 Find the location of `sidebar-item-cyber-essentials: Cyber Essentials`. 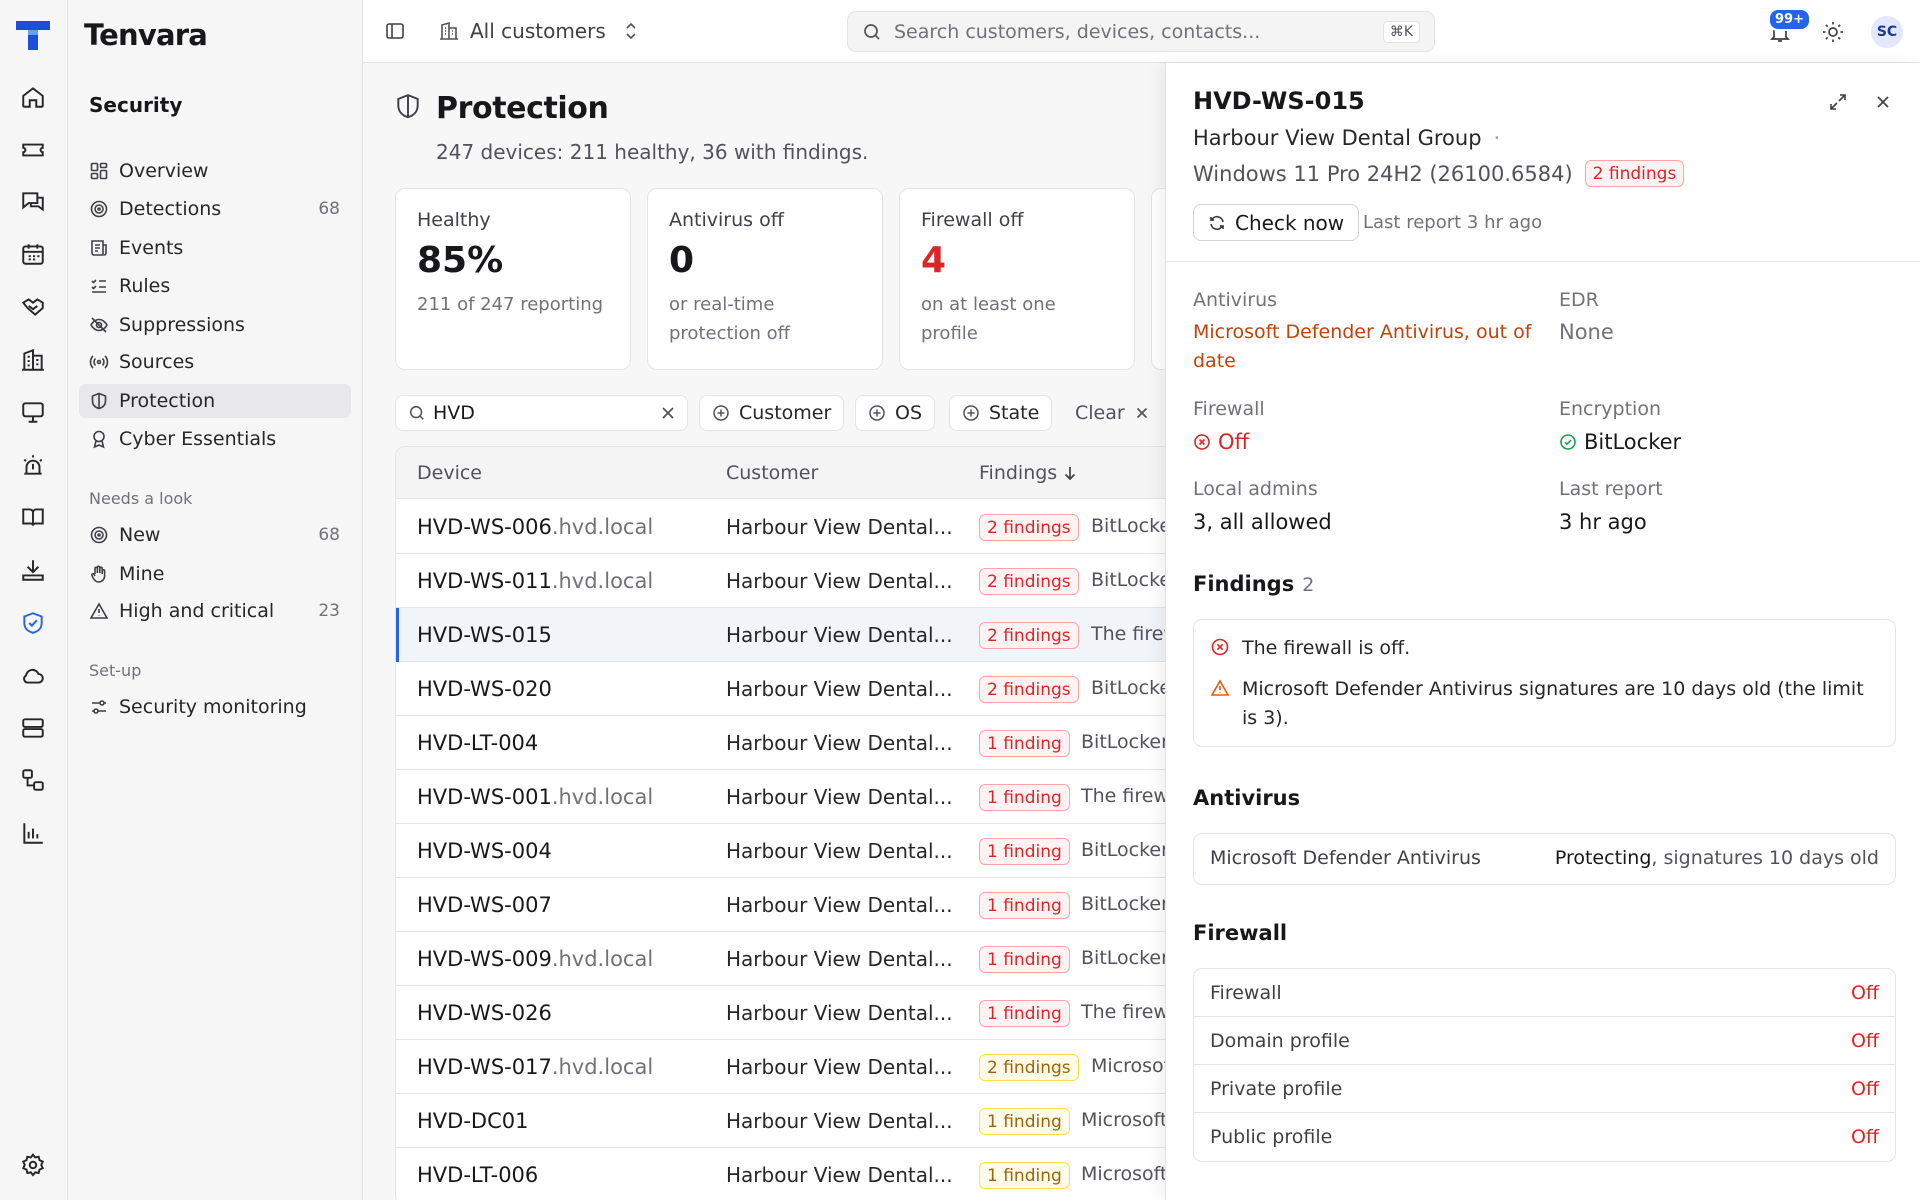

sidebar-item-cyber-essentials: Cyber Essentials is located at coordinates (215, 439).